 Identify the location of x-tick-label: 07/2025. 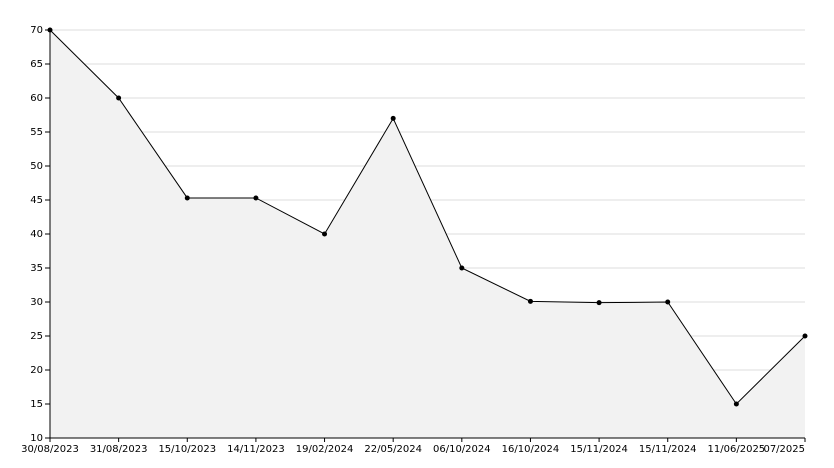
(784, 449).